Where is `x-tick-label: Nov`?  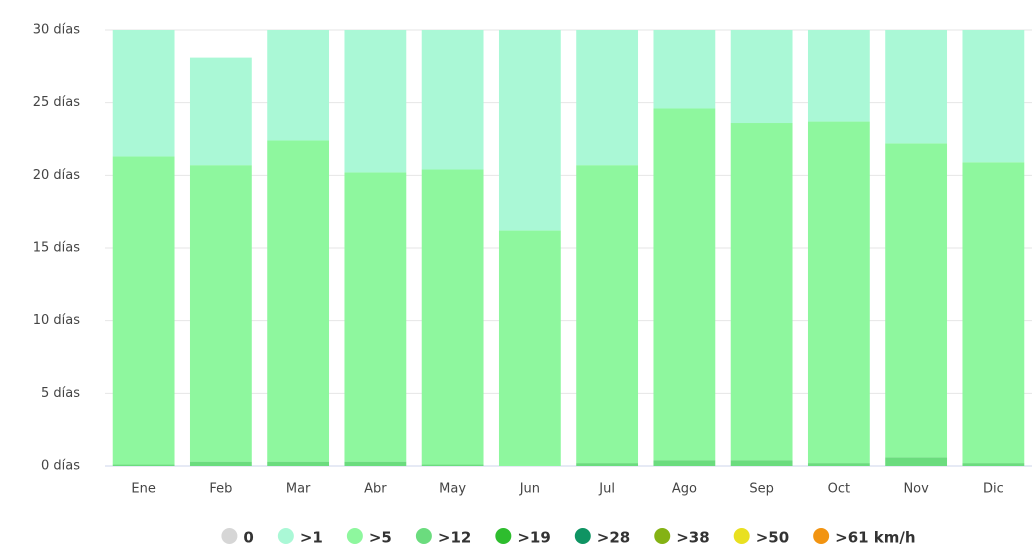
x-tick-label: Nov is located at coordinates (916, 489).